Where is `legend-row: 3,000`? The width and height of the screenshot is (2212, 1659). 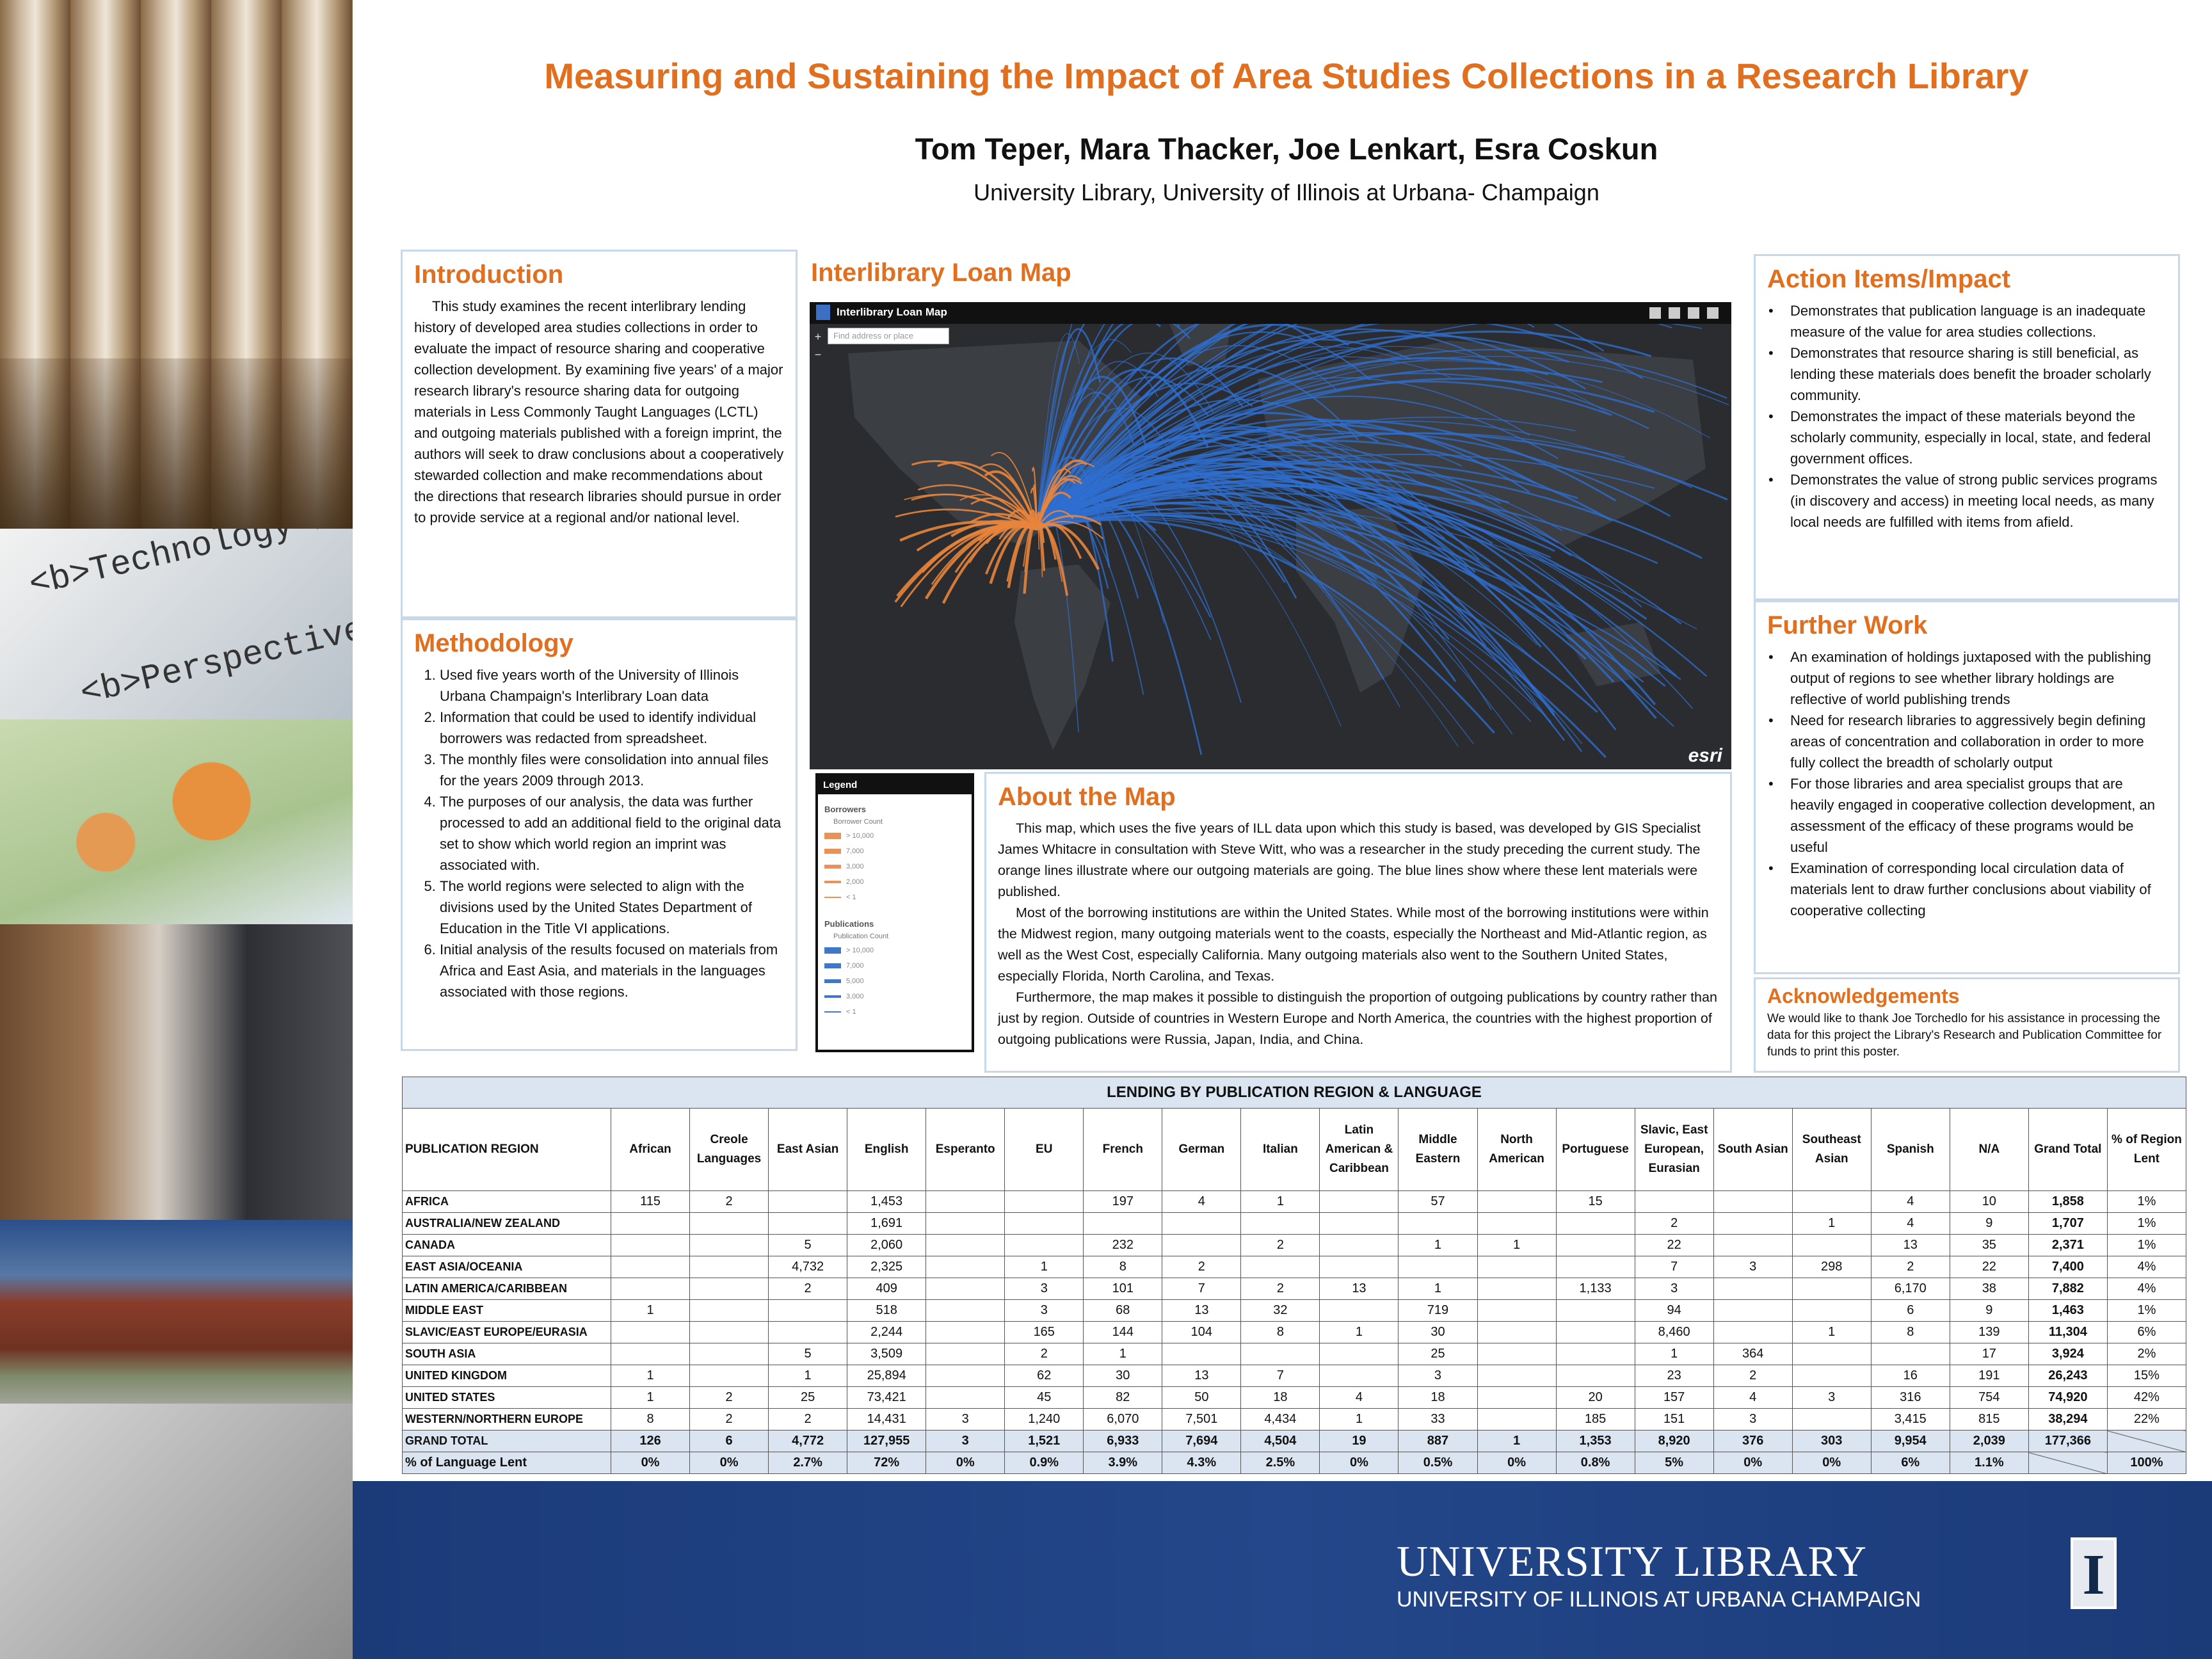 legend-row: 3,000 is located at coordinates (894, 996).